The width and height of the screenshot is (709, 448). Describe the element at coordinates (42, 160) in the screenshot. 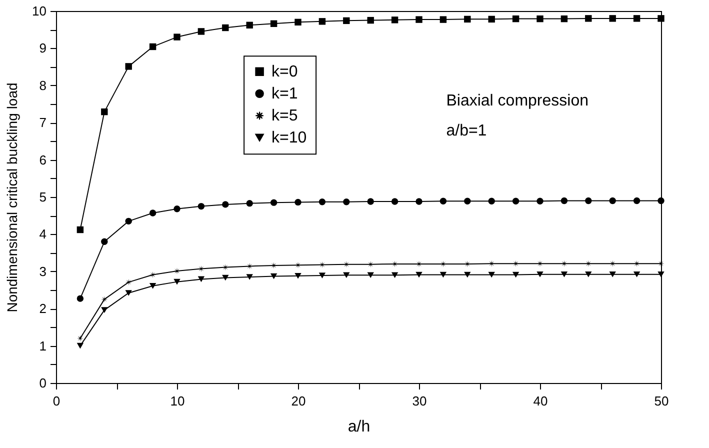

I see `y-tick-label: 6` at that location.